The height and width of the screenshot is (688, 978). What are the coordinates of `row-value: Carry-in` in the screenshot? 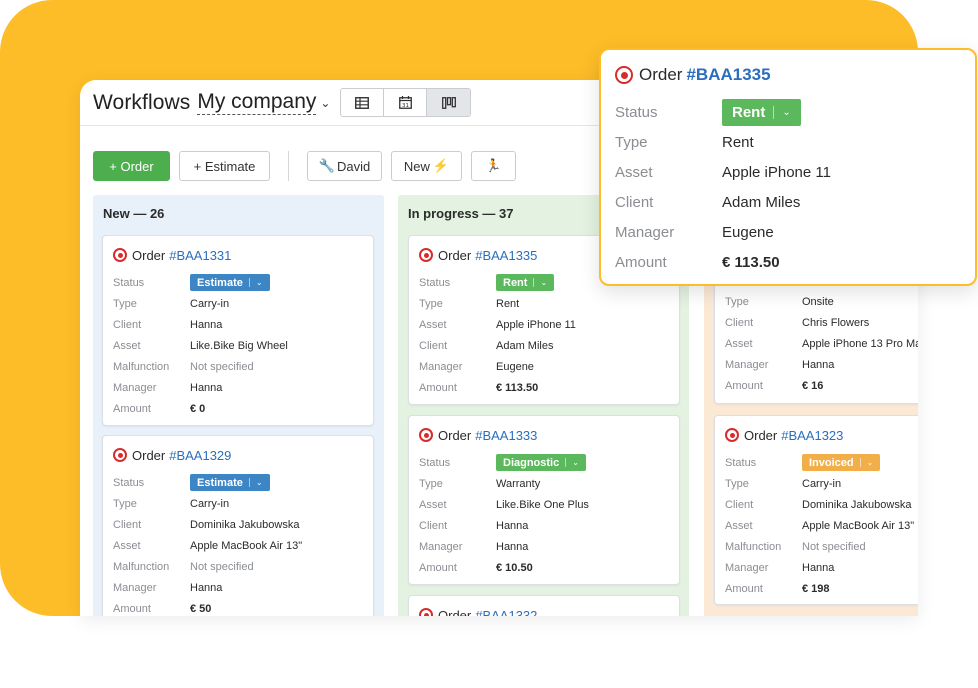 It's located at (210, 303).